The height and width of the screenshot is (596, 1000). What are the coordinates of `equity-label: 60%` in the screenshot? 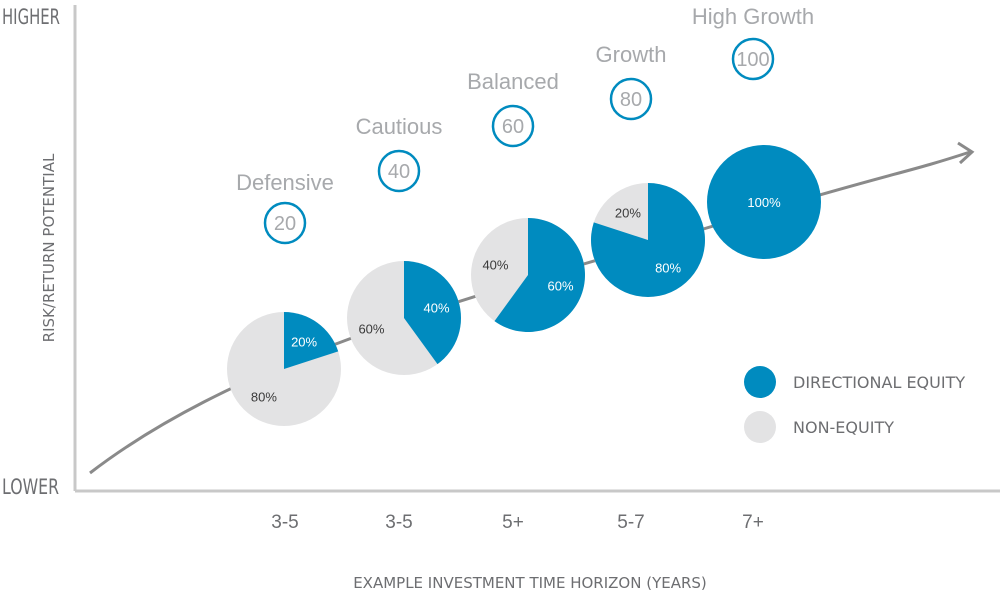 It's located at (561, 286).